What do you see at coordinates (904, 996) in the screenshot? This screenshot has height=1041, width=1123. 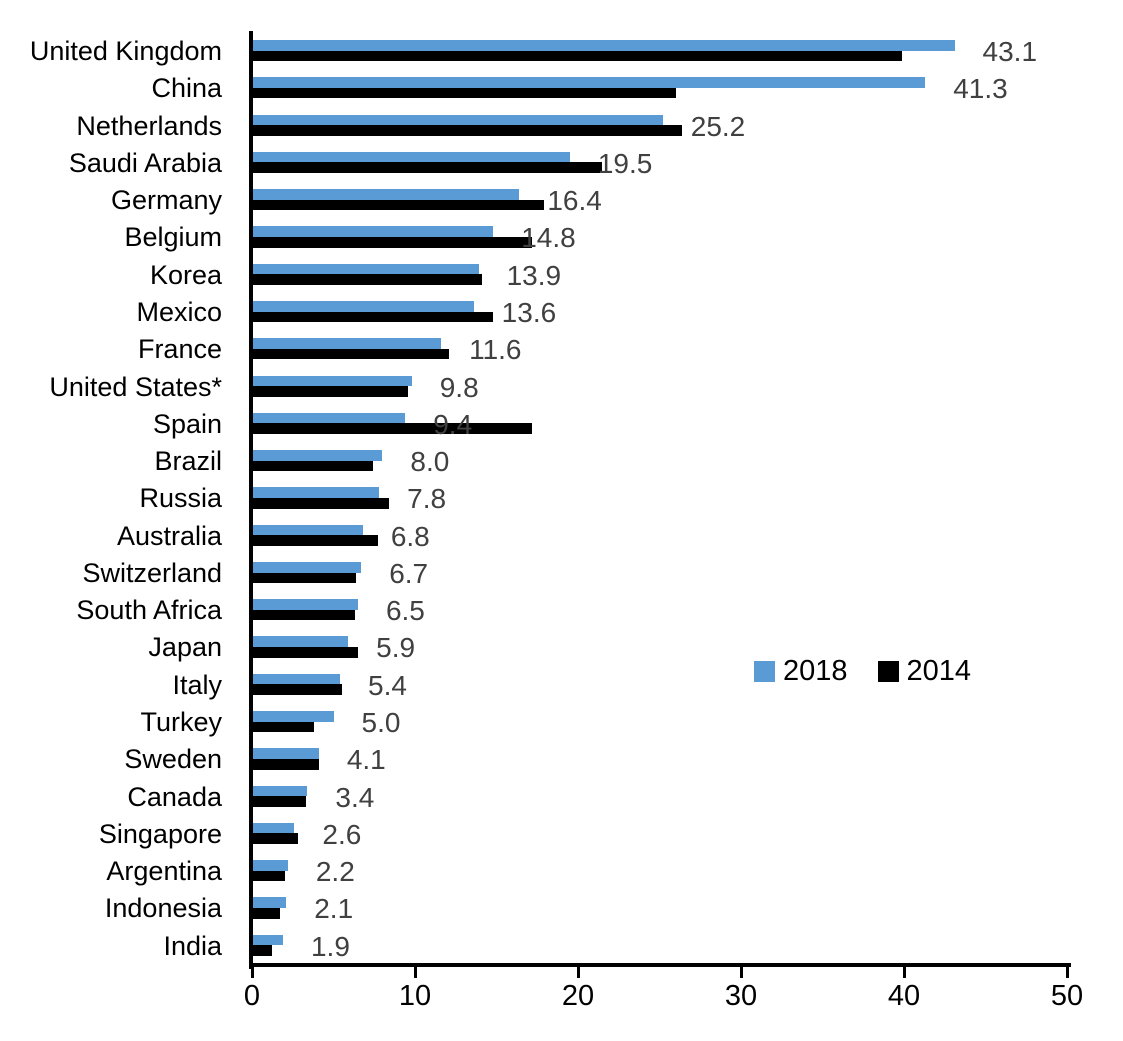 I see `x-tick-label: 40` at bounding box center [904, 996].